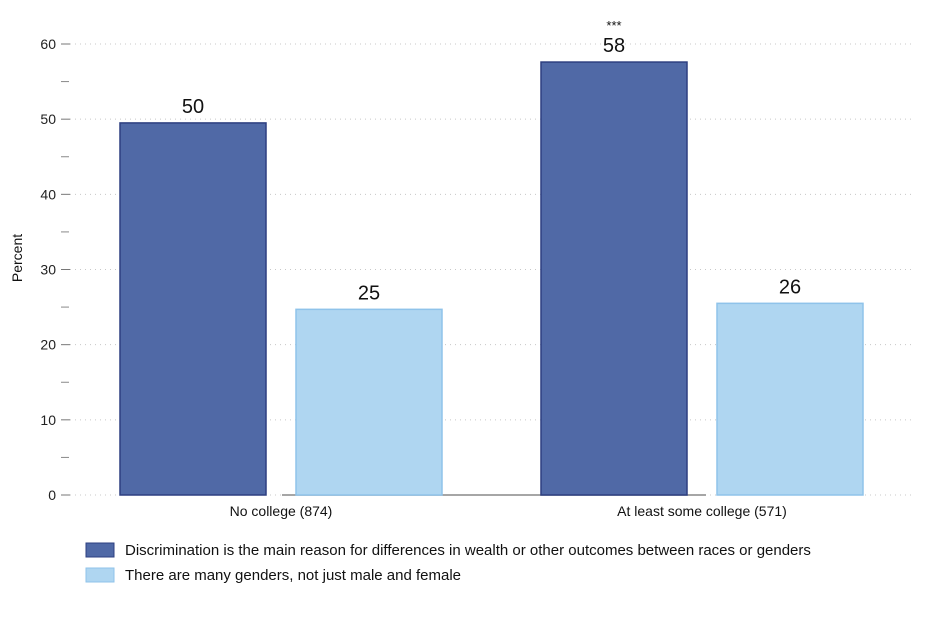  I want to click on significance-label: ***, so click(613, 25).